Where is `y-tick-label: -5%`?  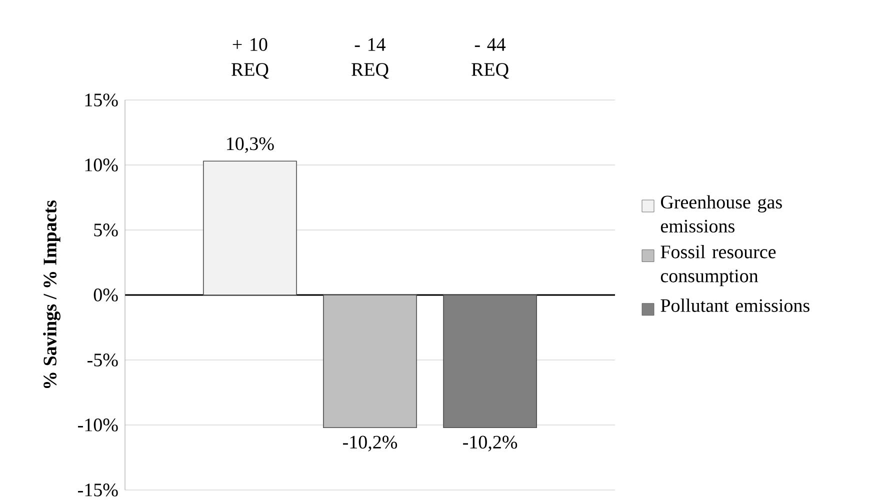 y-tick-label: -5% is located at coordinates (103, 360).